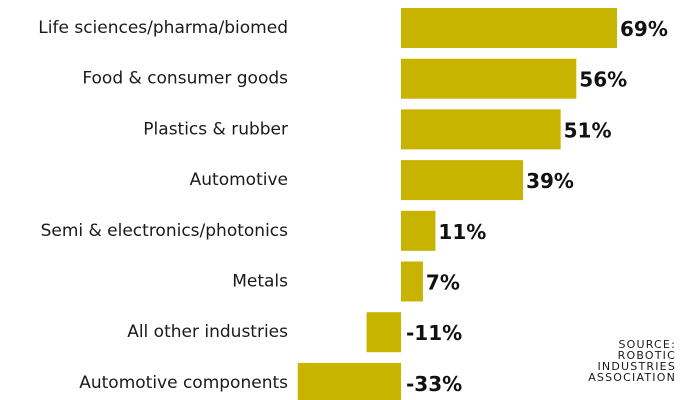 This screenshot has width=682, height=400. I want to click on category-label: Metals, so click(260, 282).